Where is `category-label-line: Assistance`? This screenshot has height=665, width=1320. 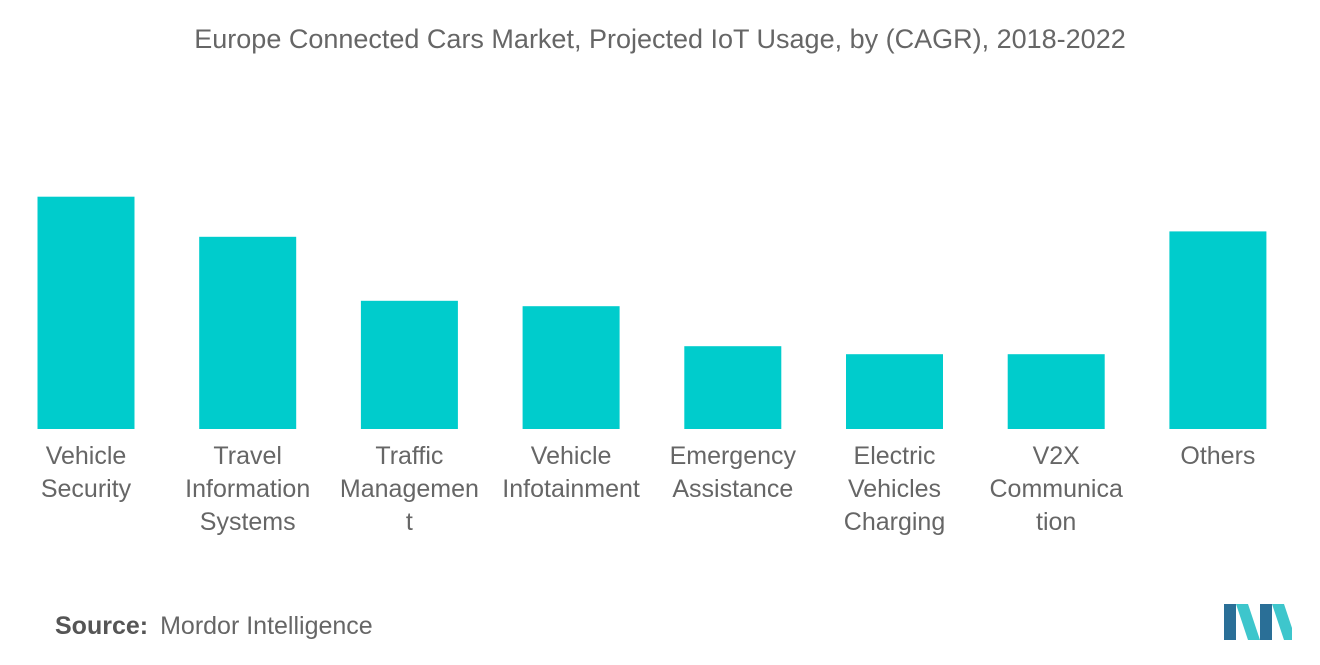 category-label-line: Assistance is located at coordinates (732, 489).